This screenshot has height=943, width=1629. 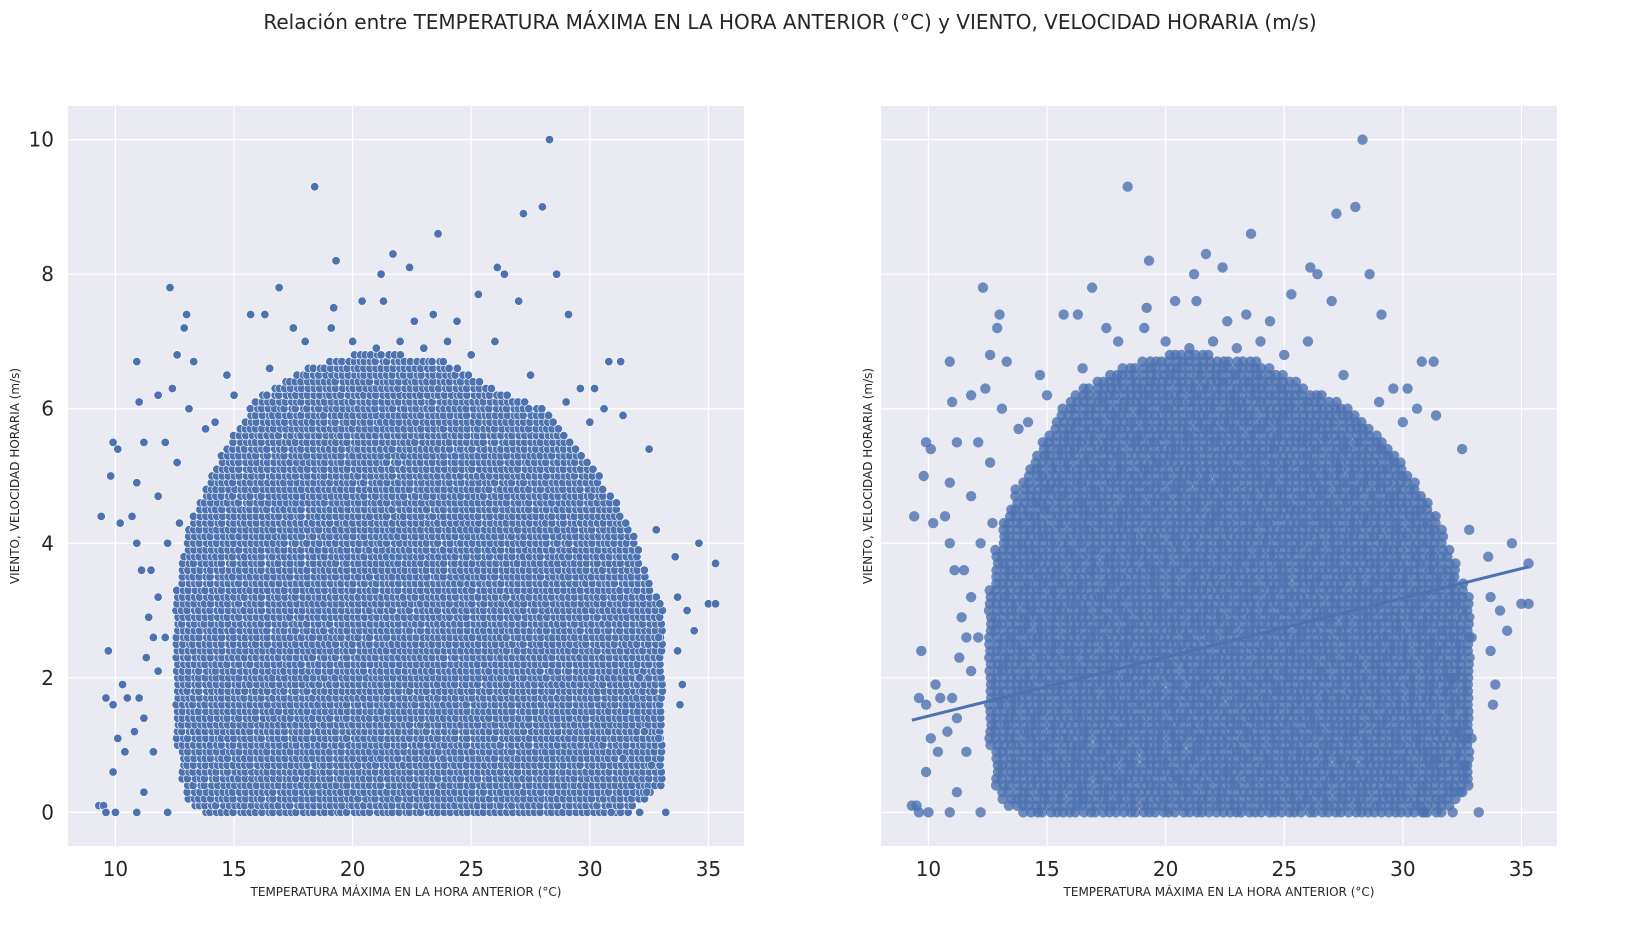 I want to click on y-tick-label: 4, so click(x=47, y=543).